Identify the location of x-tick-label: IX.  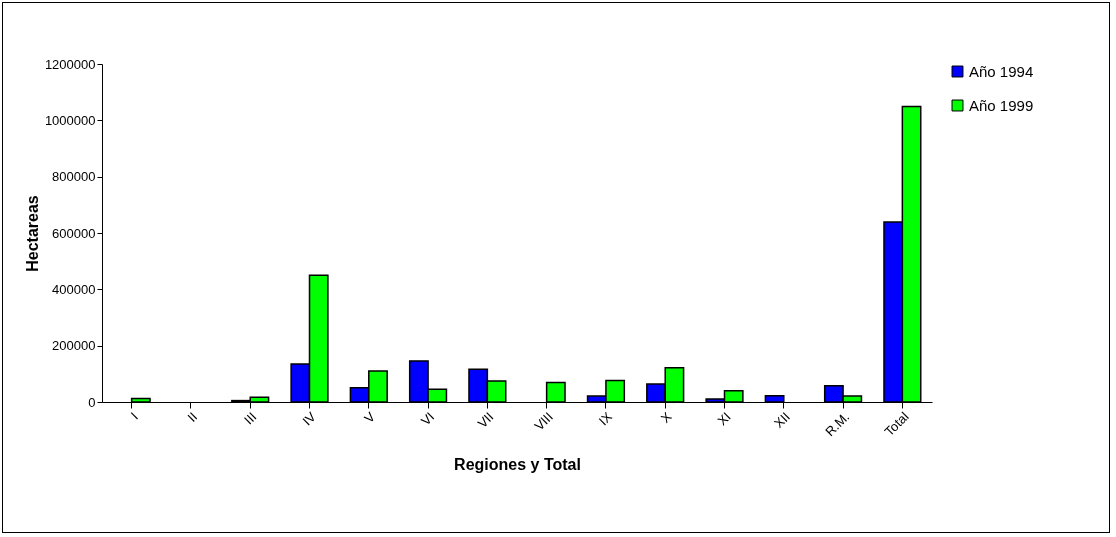
(605, 418).